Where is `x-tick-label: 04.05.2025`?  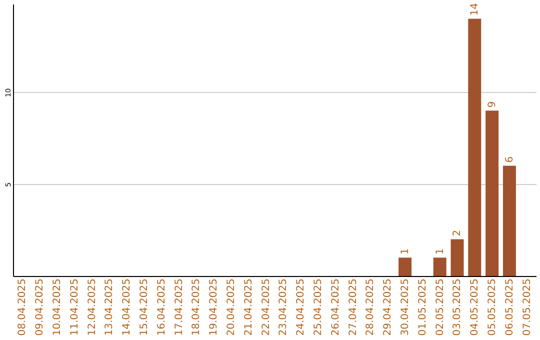 x-tick-label: 04.05.2025 is located at coordinates (475, 307).